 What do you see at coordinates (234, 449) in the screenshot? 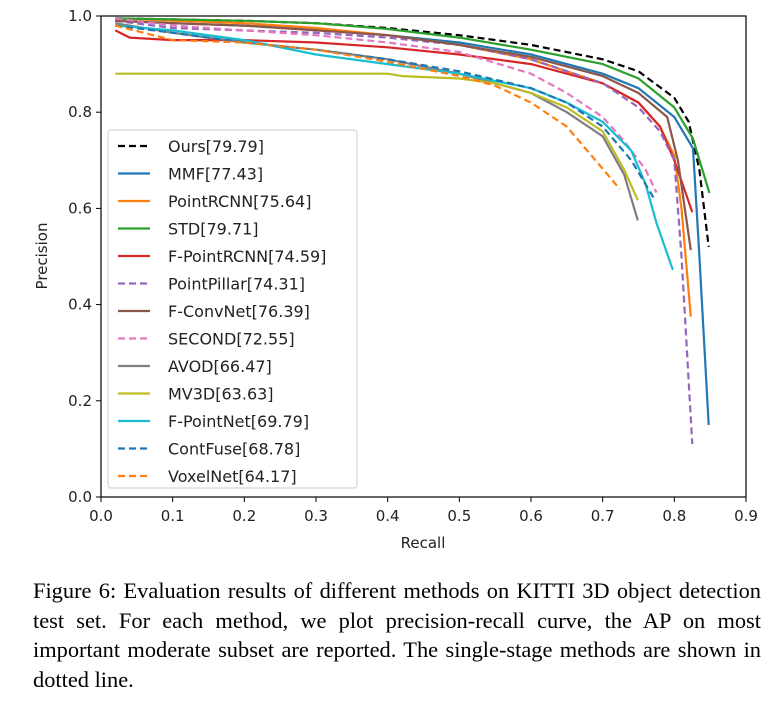
I see `legend-label: ContFuse[68.78]` at bounding box center [234, 449].